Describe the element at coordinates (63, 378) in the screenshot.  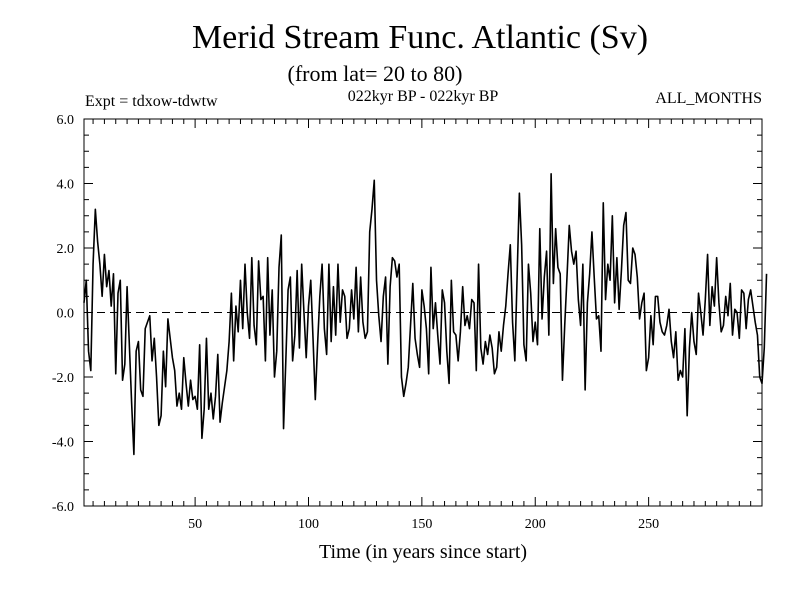
I see `y-tick-label: -2.0` at that location.